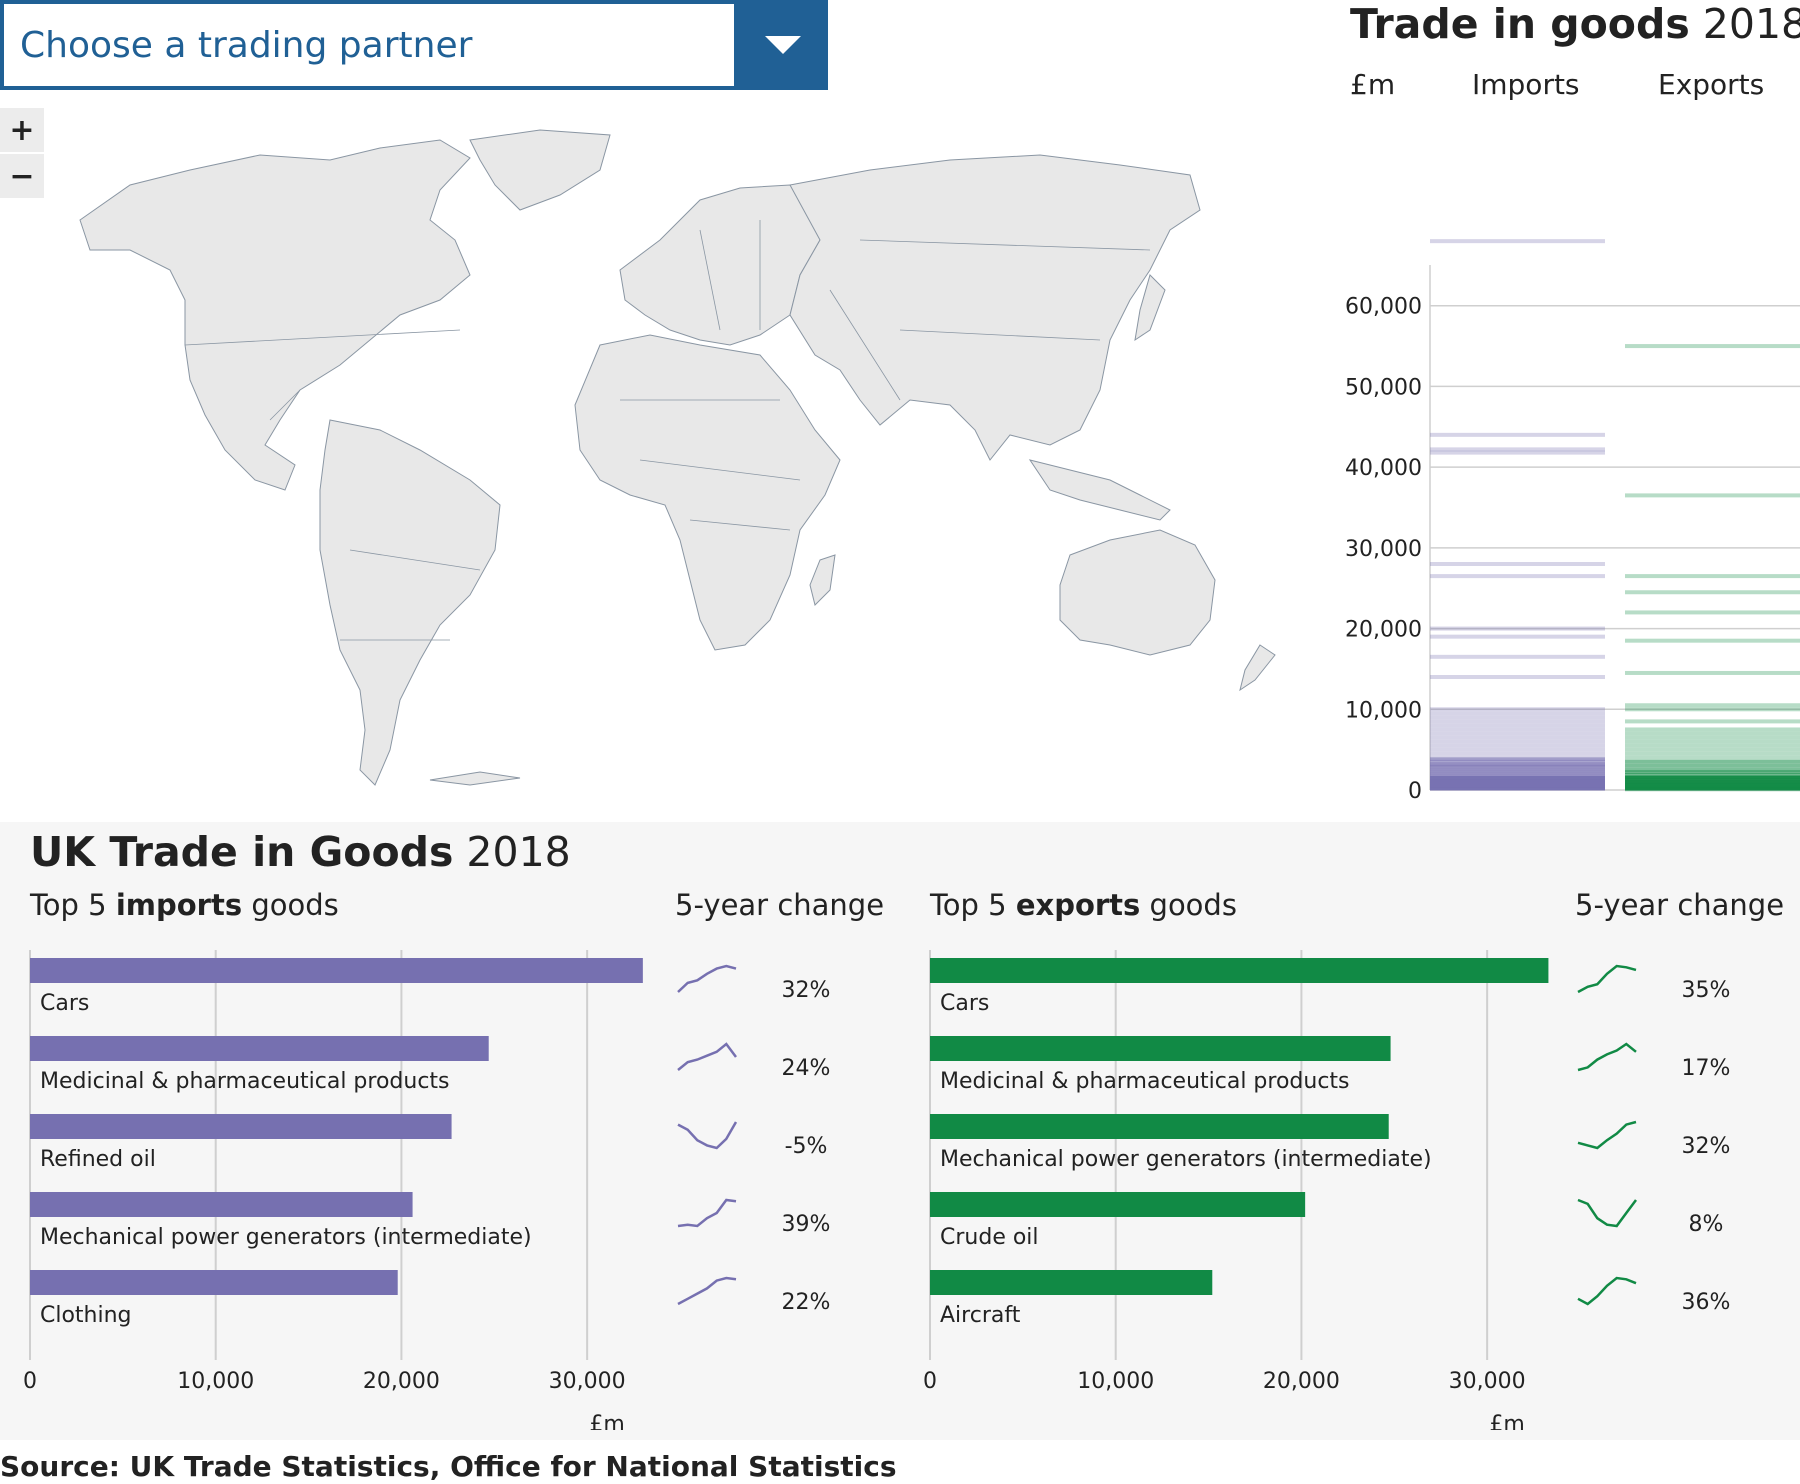 This screenshot has height=1484, width=1800. Describe the element at coordinates (822, 580) in the screenshot. I see `map-region-madagascar` at that location.